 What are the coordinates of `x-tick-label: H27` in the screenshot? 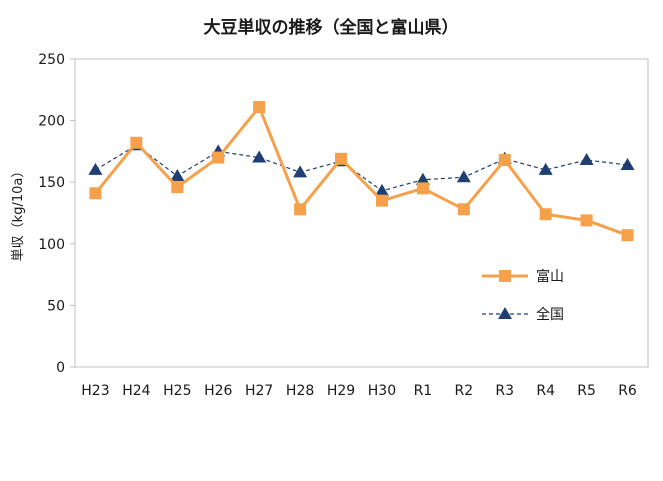 It's located at (259, 391).